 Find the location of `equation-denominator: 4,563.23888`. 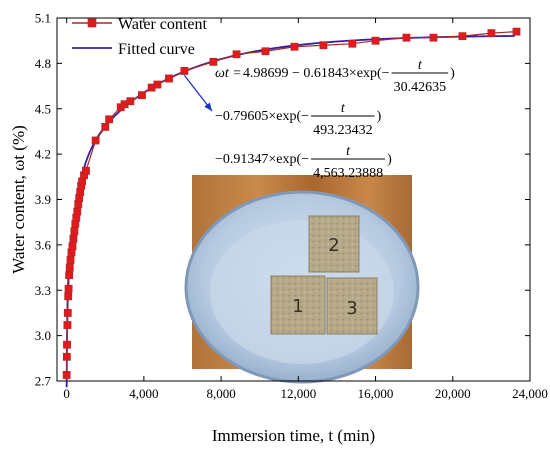

equation-denominator: 4,563.23888 is located at coordinates (348, 173).